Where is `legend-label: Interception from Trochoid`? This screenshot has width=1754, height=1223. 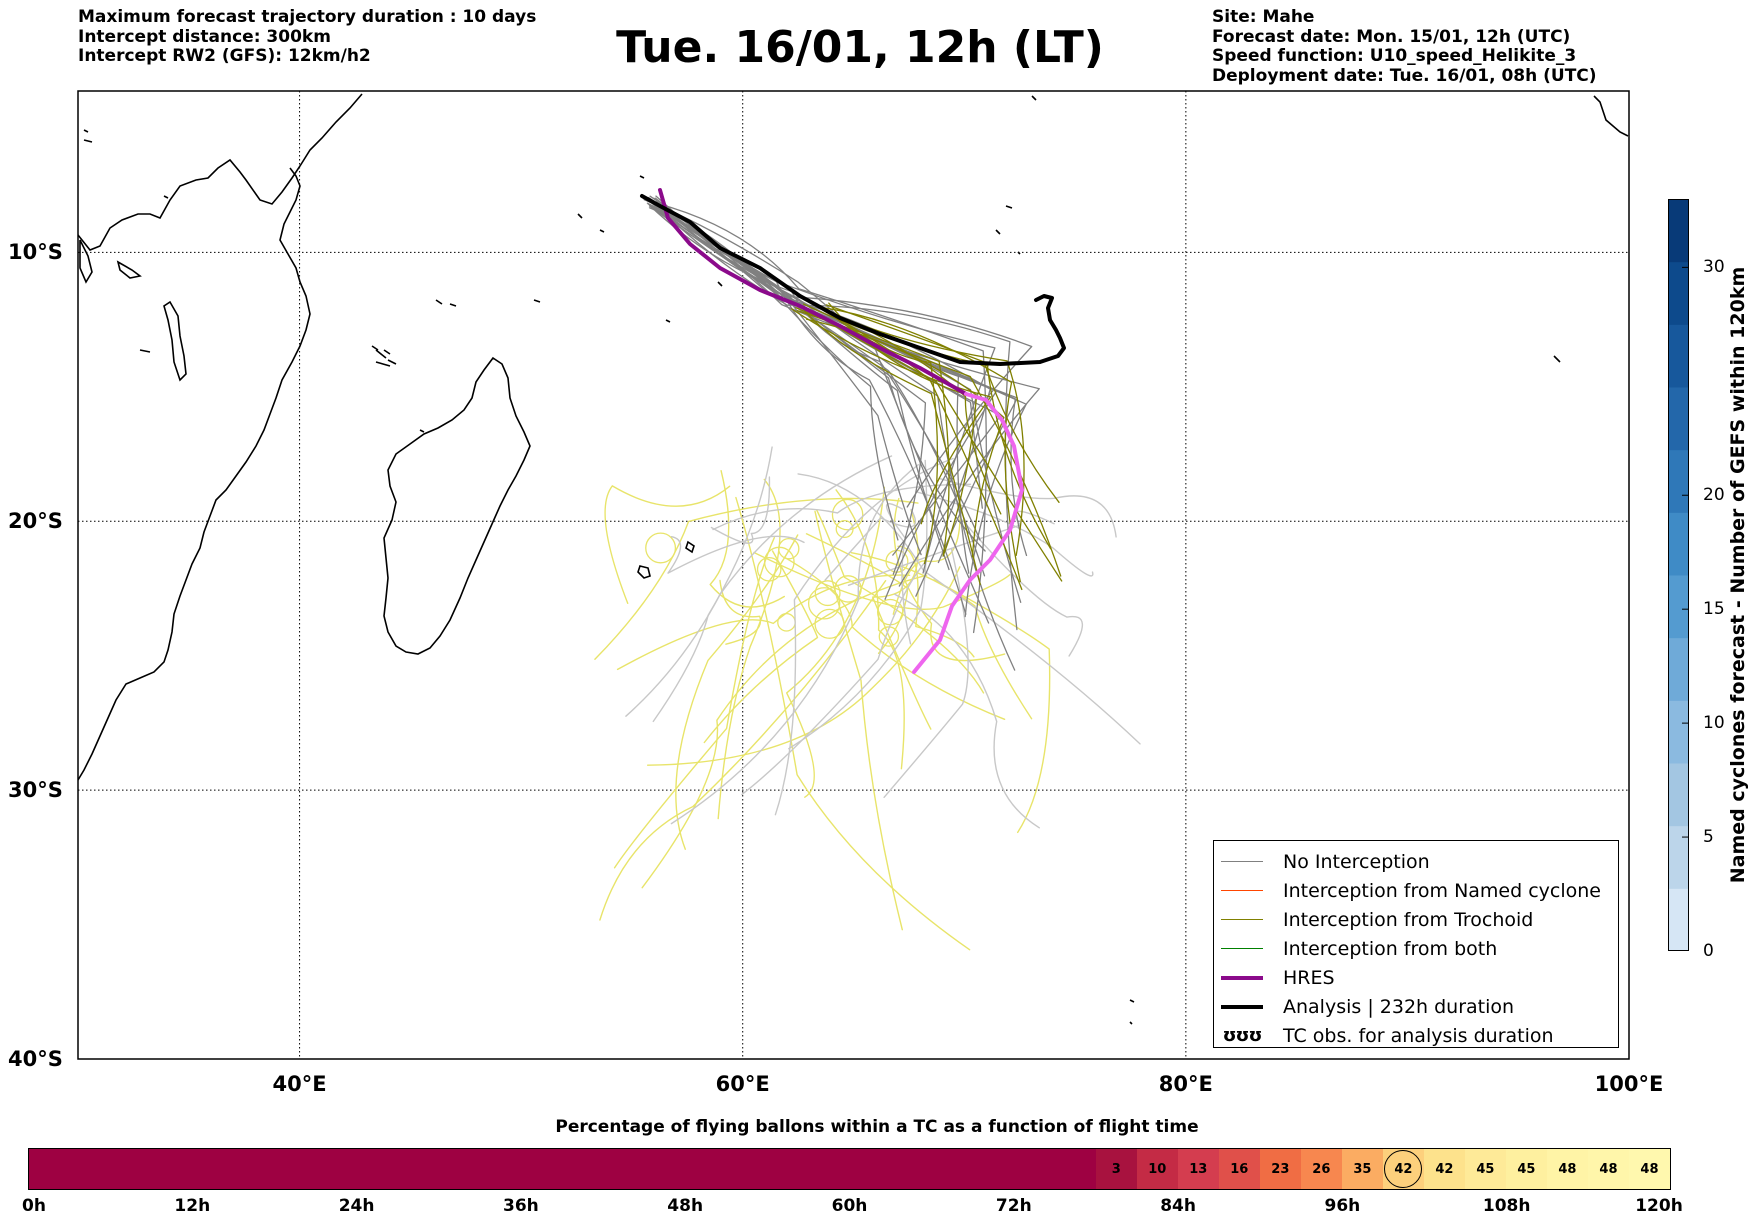 legend-label: Interception from Trochoid is located at coordinates (1408, 919).